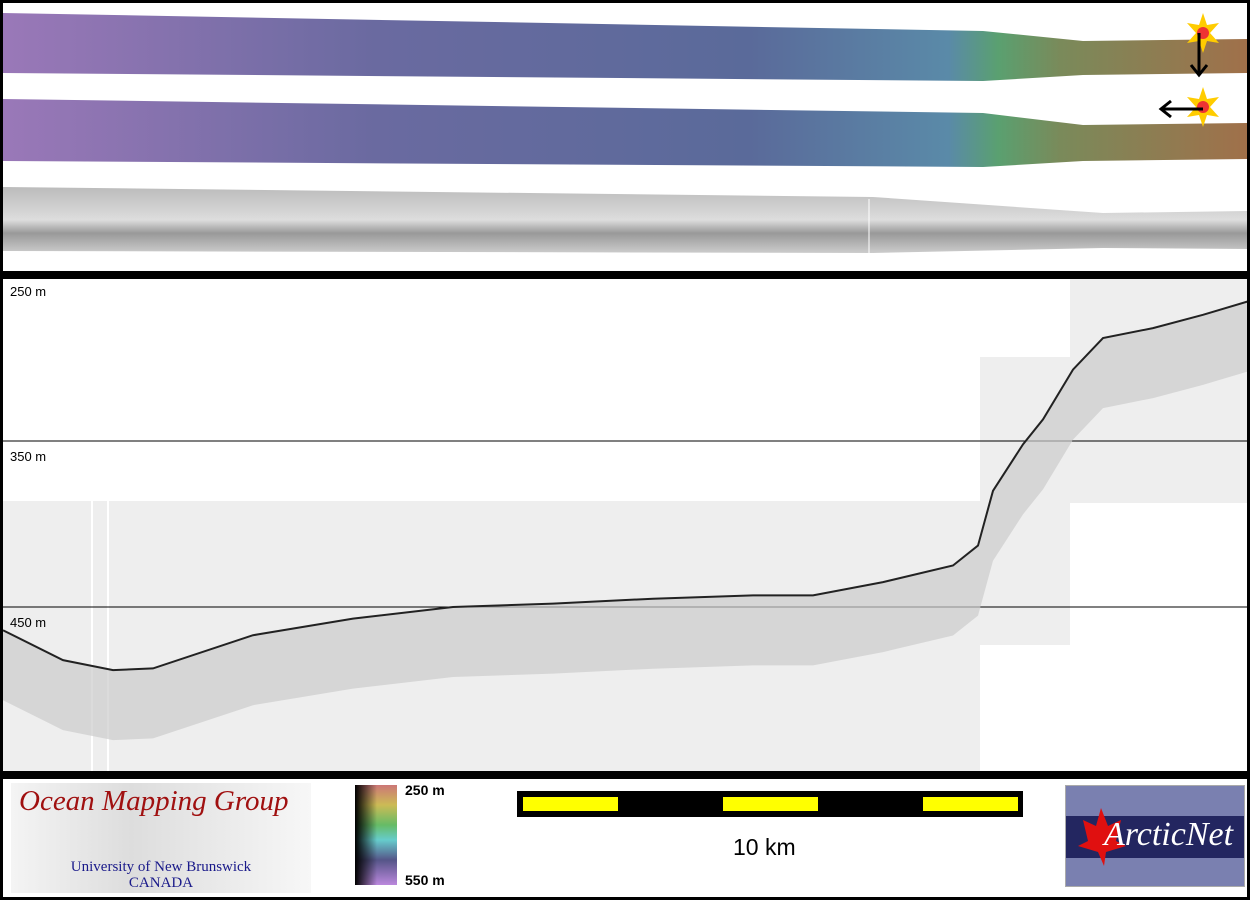 The height and width of the screenshot is (900, 1250). I want to click on omg-title: Ocean Mapping Group, so click(154, 801).